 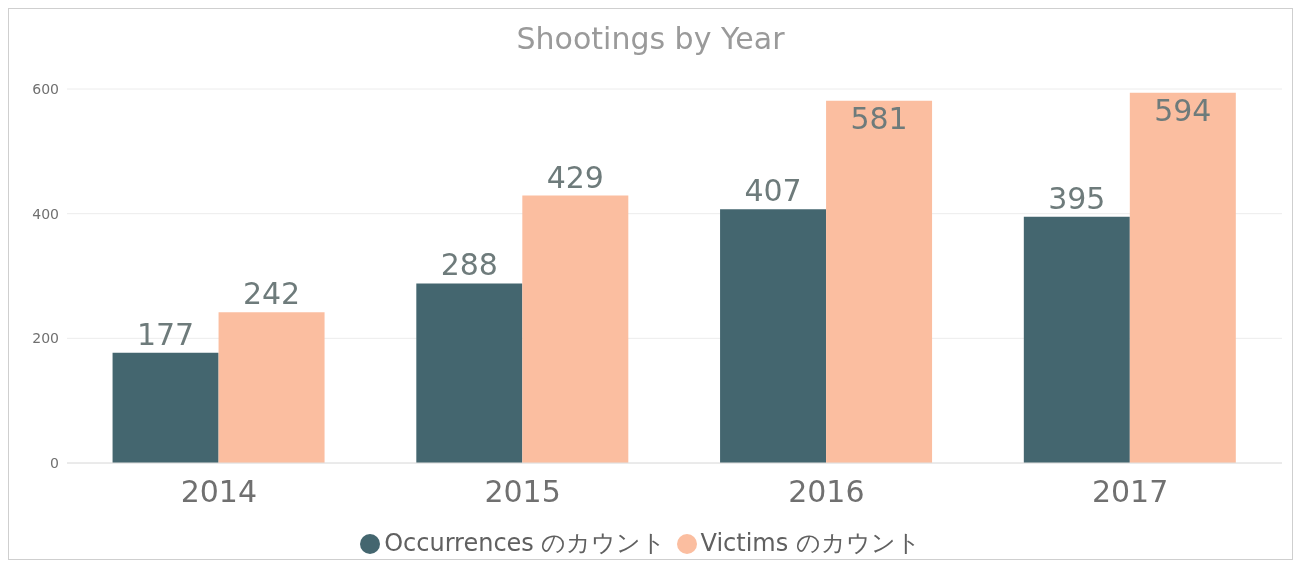 What do you see at coordinates (1077, 198) in the screenshot?
I see `data-label: 395` at bounding box center [1077, 198].